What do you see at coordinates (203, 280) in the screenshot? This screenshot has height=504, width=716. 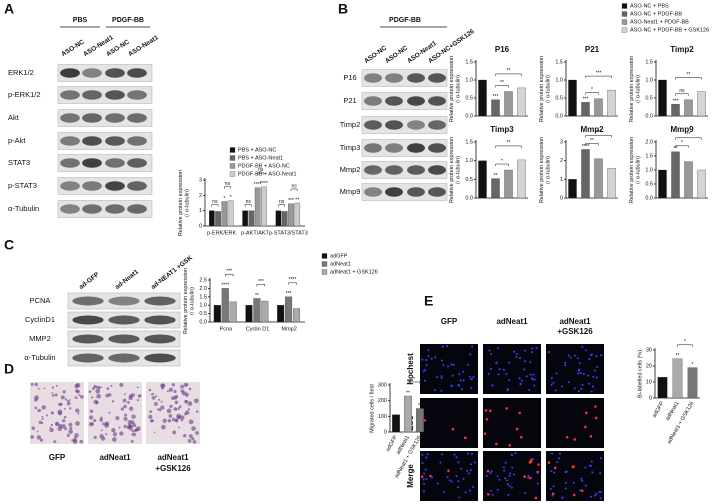 I see `y-tick-label: 2.5` at bounding box center [203, 280].